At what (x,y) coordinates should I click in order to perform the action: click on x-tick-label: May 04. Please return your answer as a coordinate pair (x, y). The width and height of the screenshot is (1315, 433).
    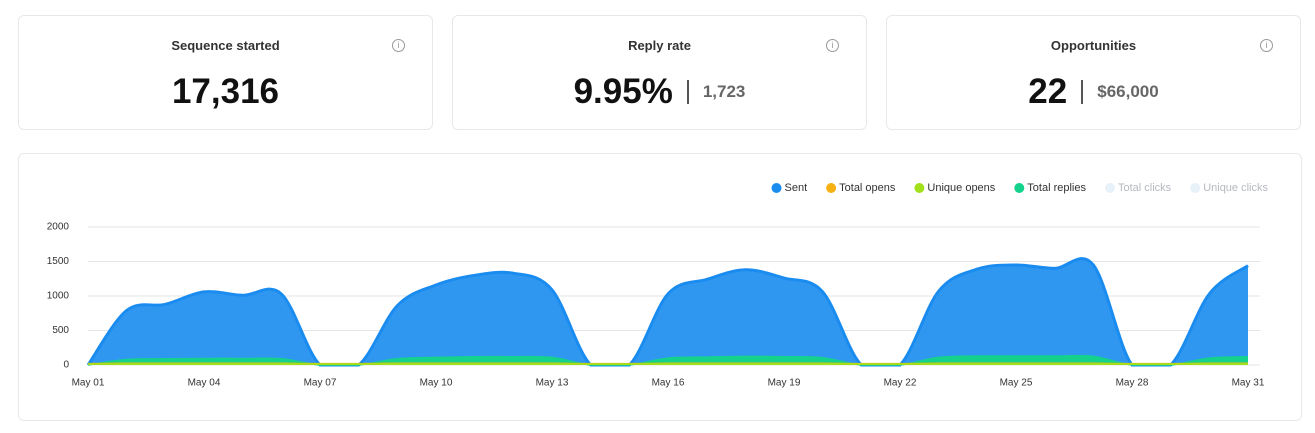
    Looking at the image, I should click on (204, 383).